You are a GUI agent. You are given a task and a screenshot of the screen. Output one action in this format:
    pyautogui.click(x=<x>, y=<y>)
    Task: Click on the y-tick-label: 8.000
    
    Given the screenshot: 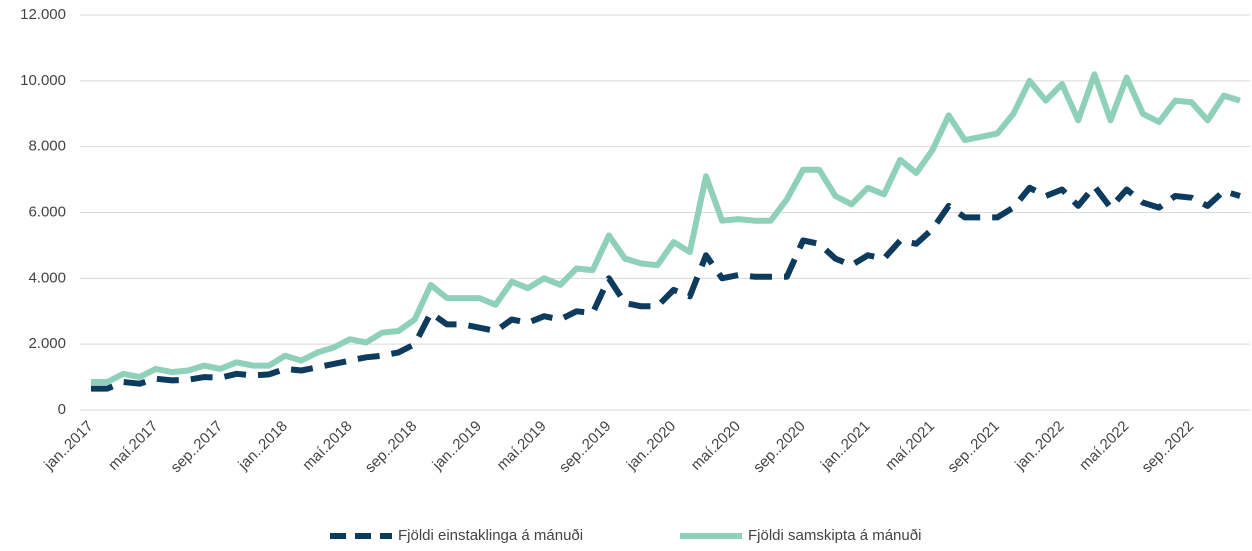 What is the action you would take?
    pyautogui.click(x=47, y=146)
    